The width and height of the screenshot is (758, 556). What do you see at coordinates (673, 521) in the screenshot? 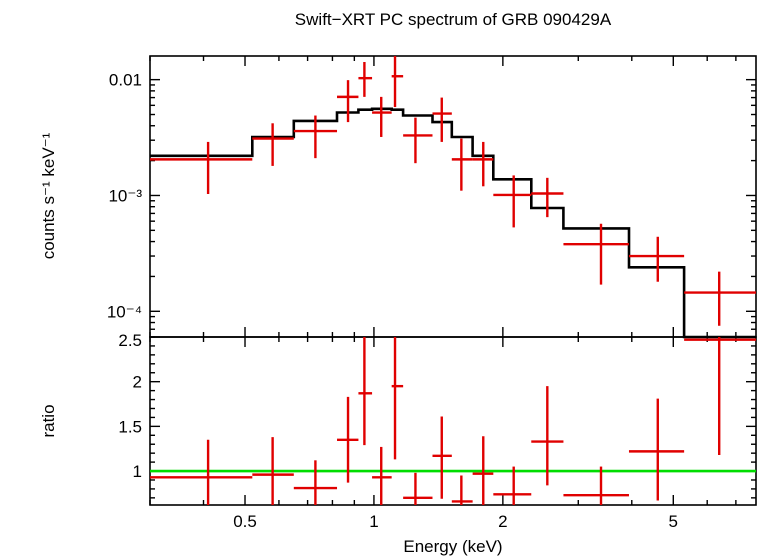
I see `x-tick-label: 5` at bounding box center [673, 521].